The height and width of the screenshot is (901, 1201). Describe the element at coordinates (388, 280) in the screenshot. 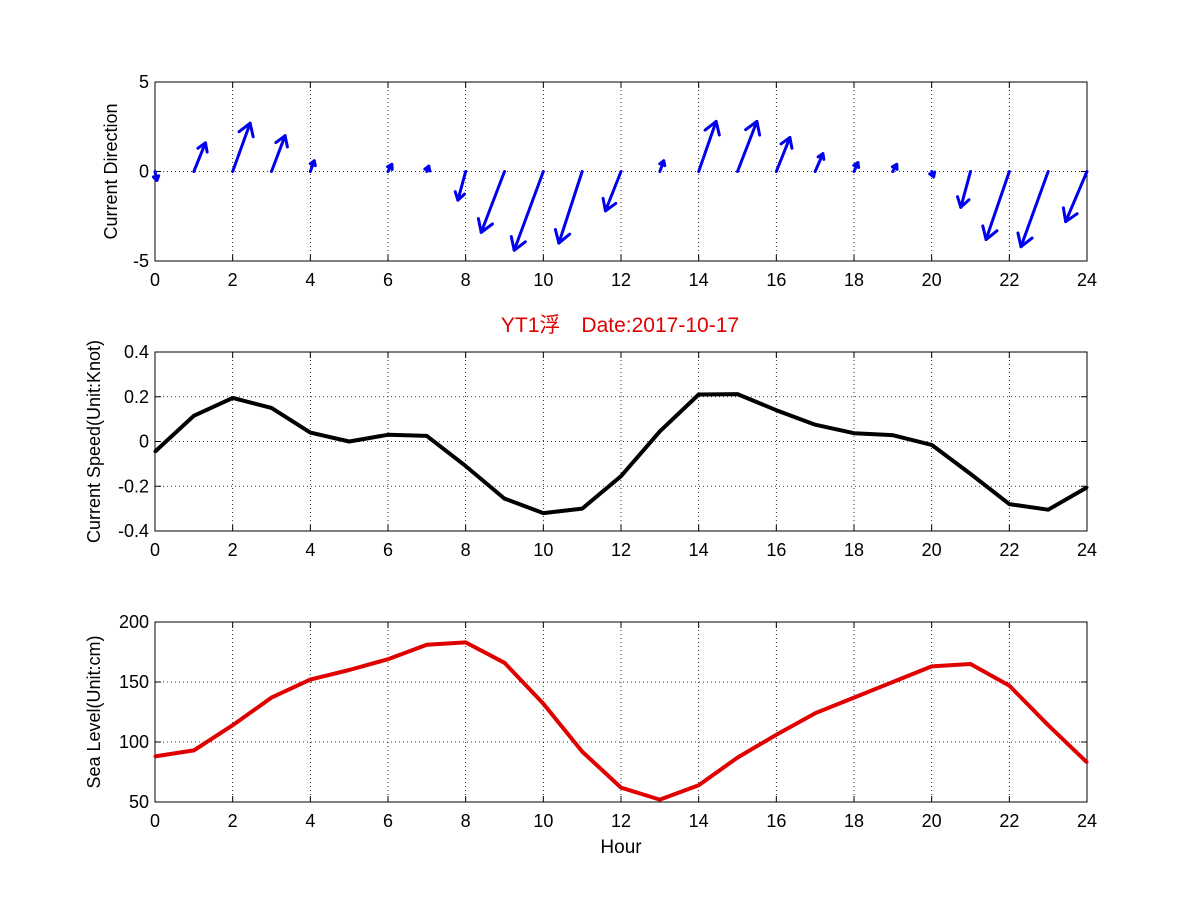

I see `x-tick-label: 6` at that location.